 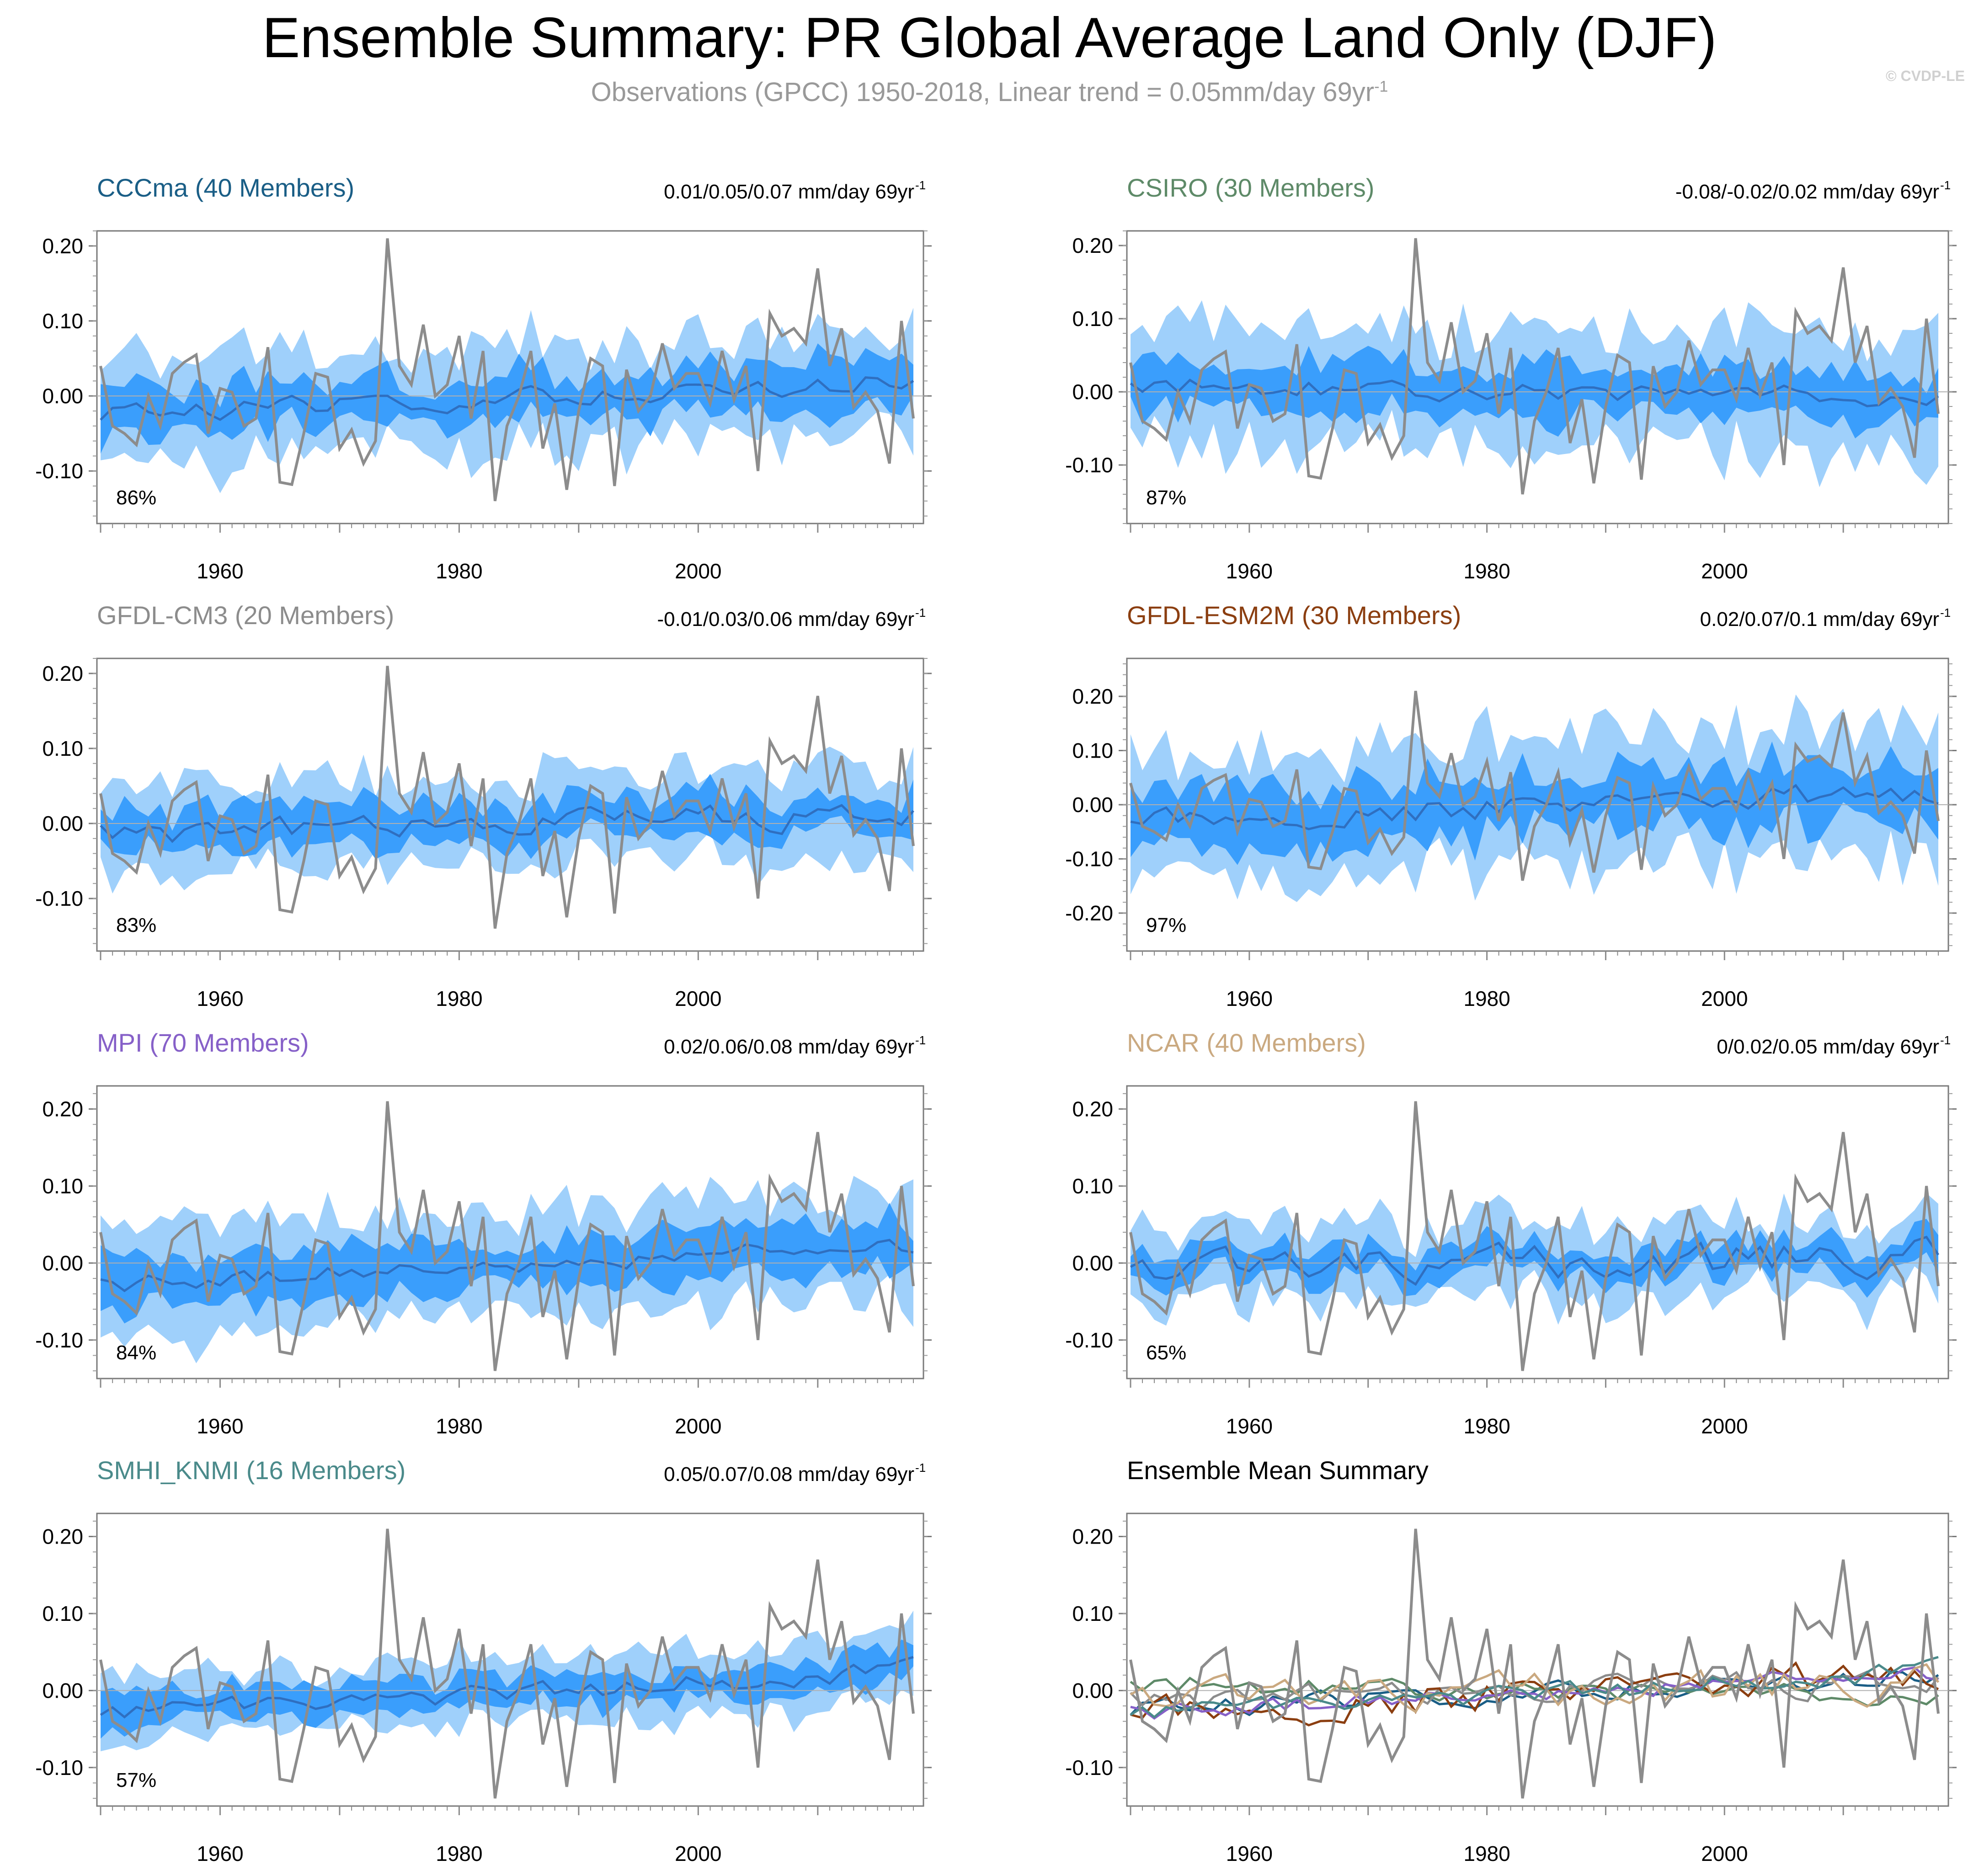 What do you see at coordinates (1278, 1470) in the screenshot?
I see `panel-title: Ensemble Mean Summary` at bounding box center [1278, 1470].